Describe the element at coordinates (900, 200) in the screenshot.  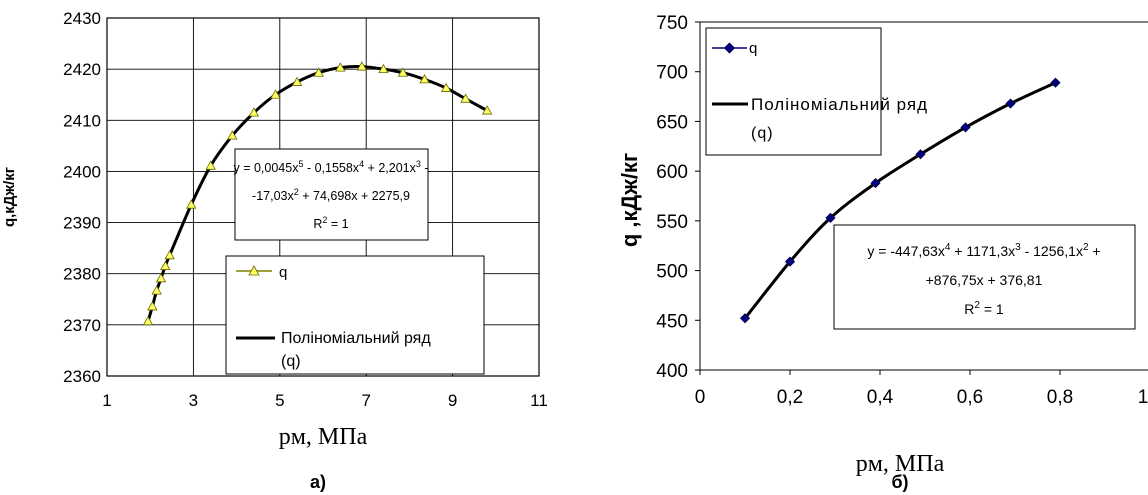
I see `chart-b-series-q` at that location.